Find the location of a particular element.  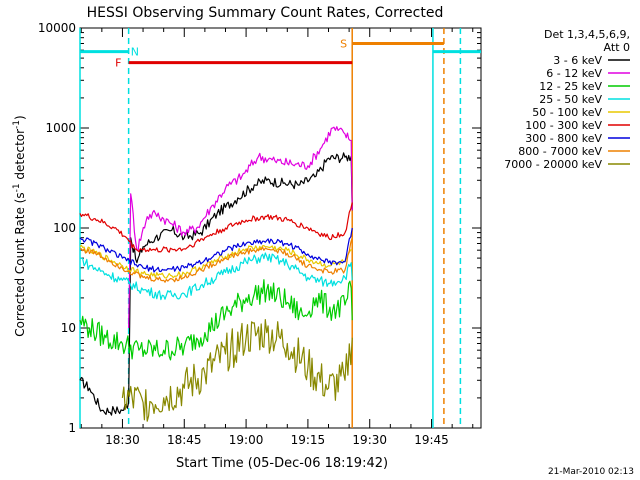

legend-label: 6 - 12 keV is located at coordinates (574, 73).